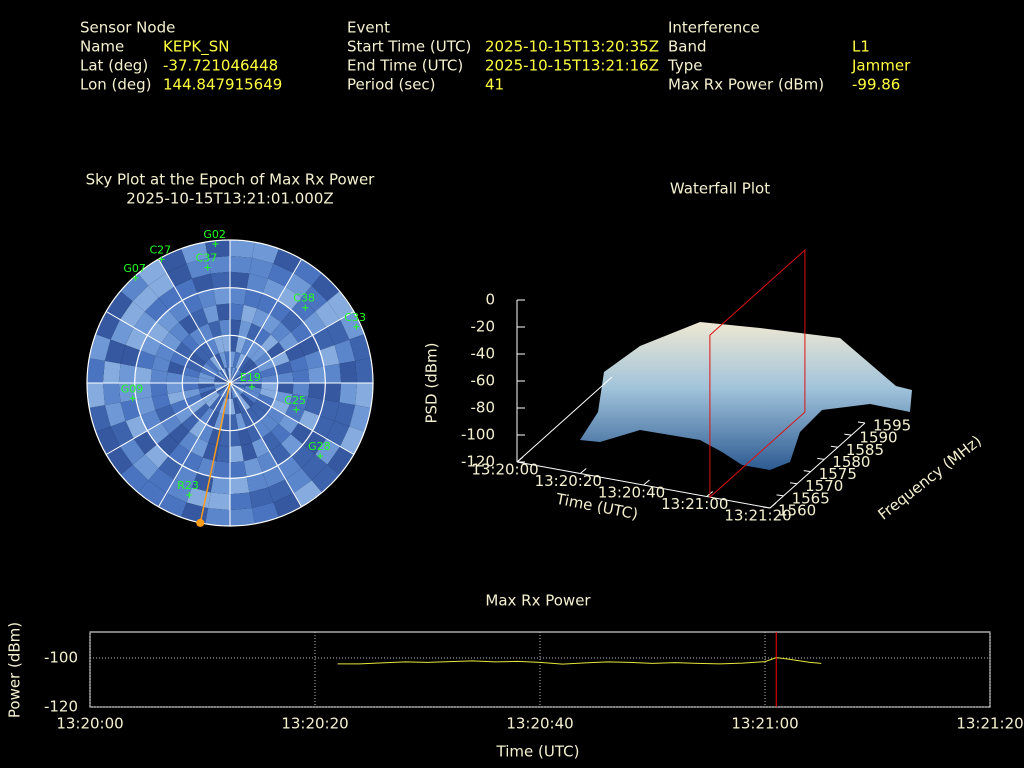 The width and height of the screenshot is (1024, 768). Describe the element at coordinates (483, 381) in the screenshot. I see `z-tick-label: -60` at that location.